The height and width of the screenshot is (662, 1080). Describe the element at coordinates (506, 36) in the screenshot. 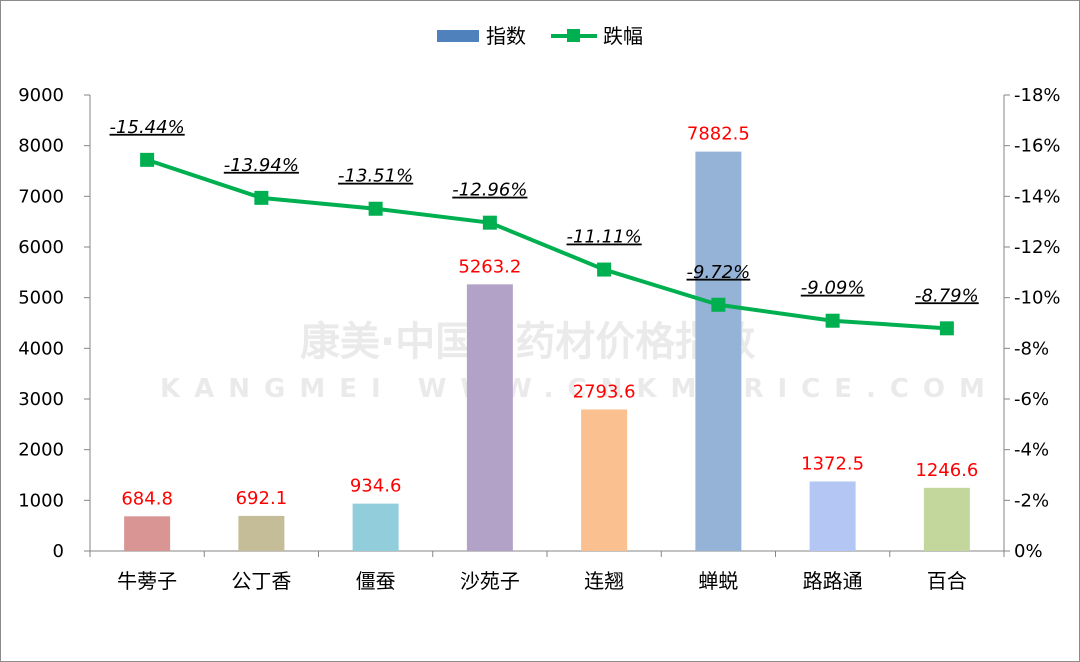

I see `legend-bar-label: 指数` at that location.